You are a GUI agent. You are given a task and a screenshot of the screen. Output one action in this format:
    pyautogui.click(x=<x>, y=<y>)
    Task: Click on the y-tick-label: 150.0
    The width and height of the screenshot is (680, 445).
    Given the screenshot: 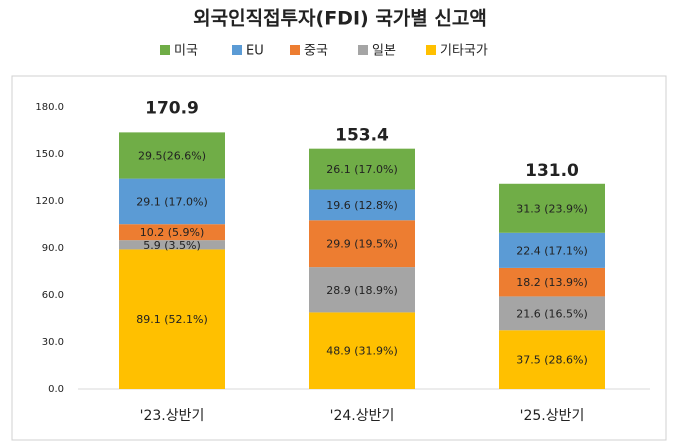 What is the action you would take?
    pyautogui.click(x=49, y=154)
    